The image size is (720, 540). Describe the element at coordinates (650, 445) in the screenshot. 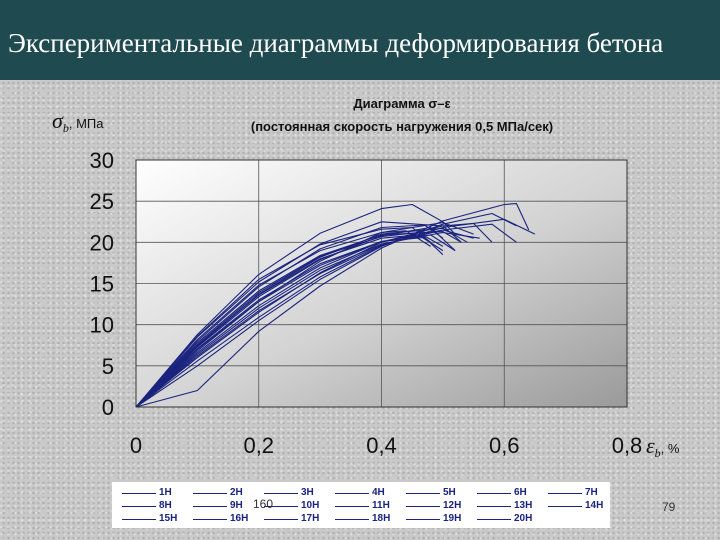

I see `x-axis-label-symbol: ε` at that location.